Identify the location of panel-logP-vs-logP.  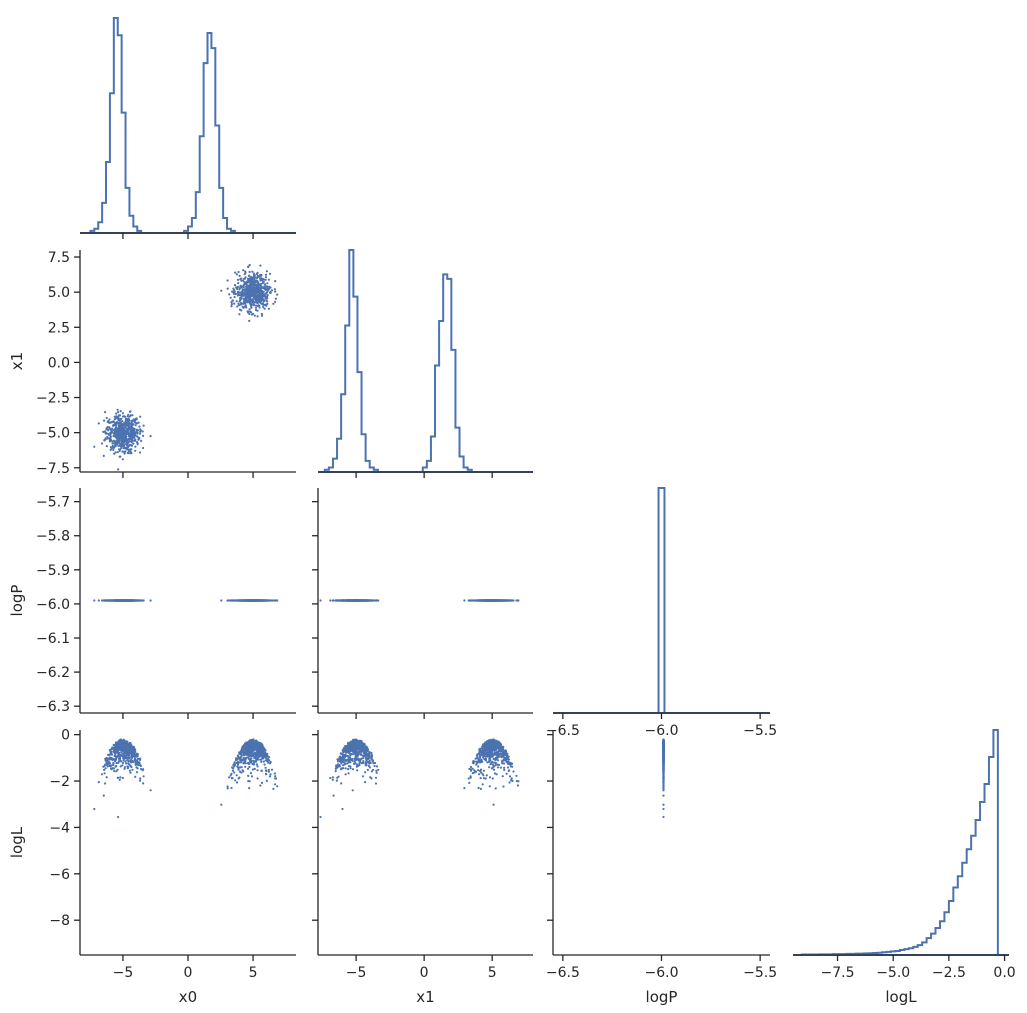
(661, 600).